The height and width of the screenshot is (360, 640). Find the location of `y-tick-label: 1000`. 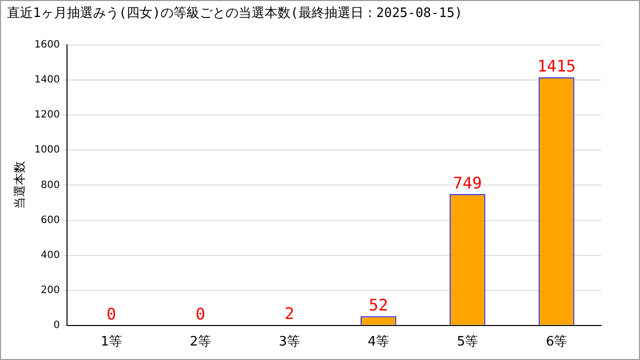

y-tick-label: 1000 is located at coordinates (47, 150).